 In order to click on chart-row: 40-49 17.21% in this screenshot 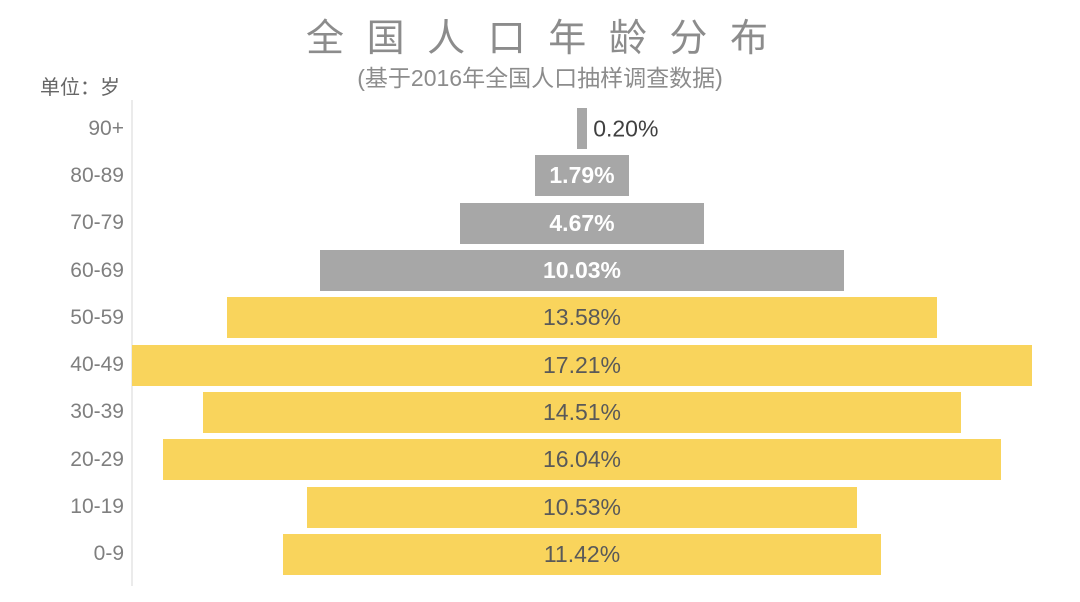, I will do `click(520, 364)`.